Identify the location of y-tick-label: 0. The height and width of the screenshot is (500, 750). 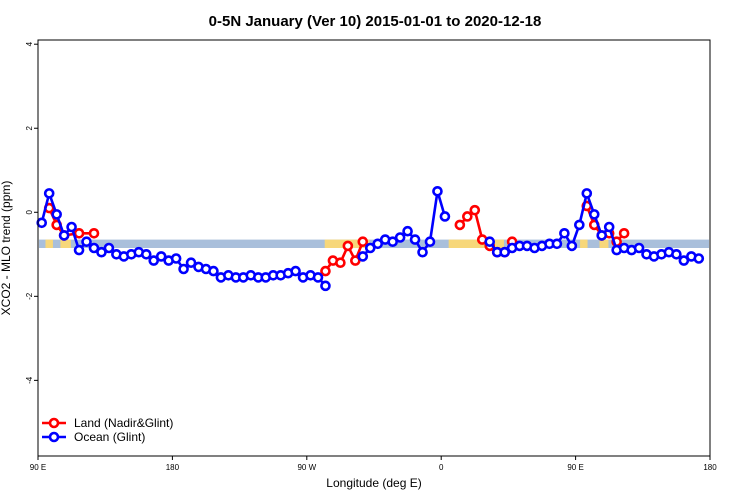
(29, 212).